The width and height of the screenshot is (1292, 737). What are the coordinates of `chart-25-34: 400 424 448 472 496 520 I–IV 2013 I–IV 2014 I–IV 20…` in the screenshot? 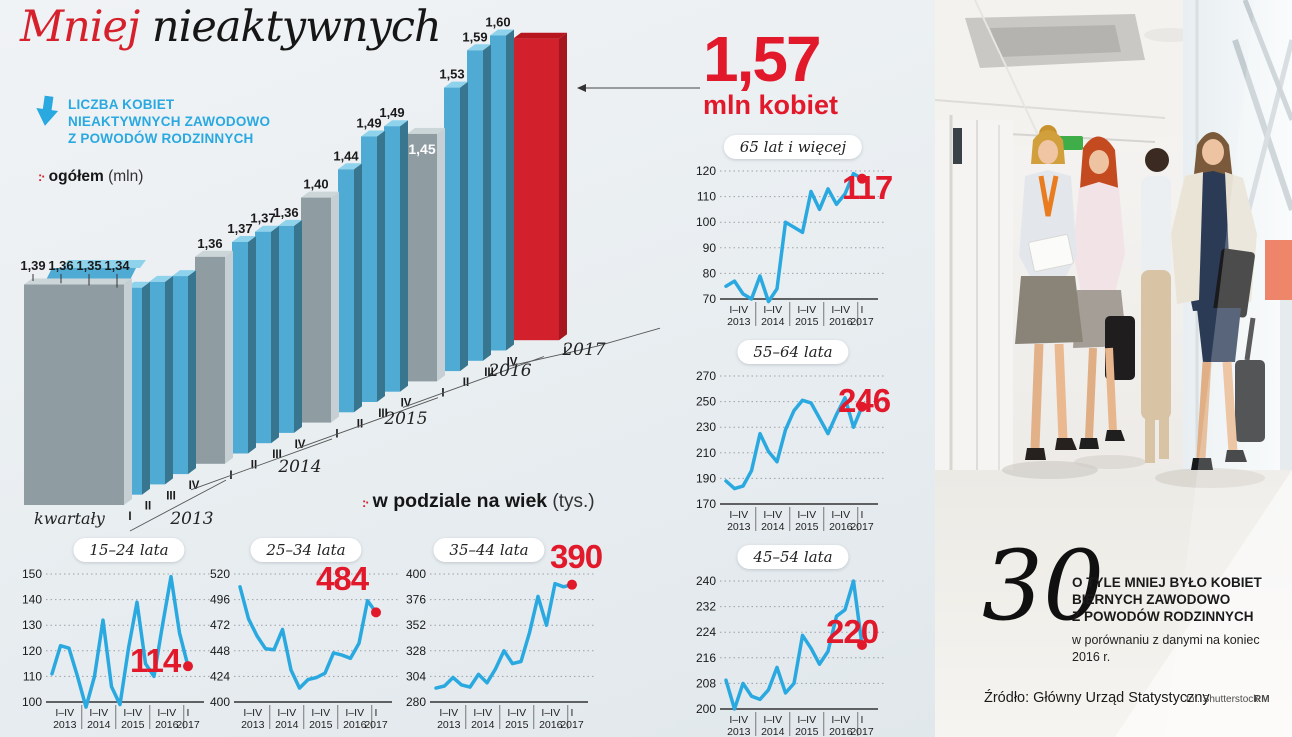 It's located at (315, 636).